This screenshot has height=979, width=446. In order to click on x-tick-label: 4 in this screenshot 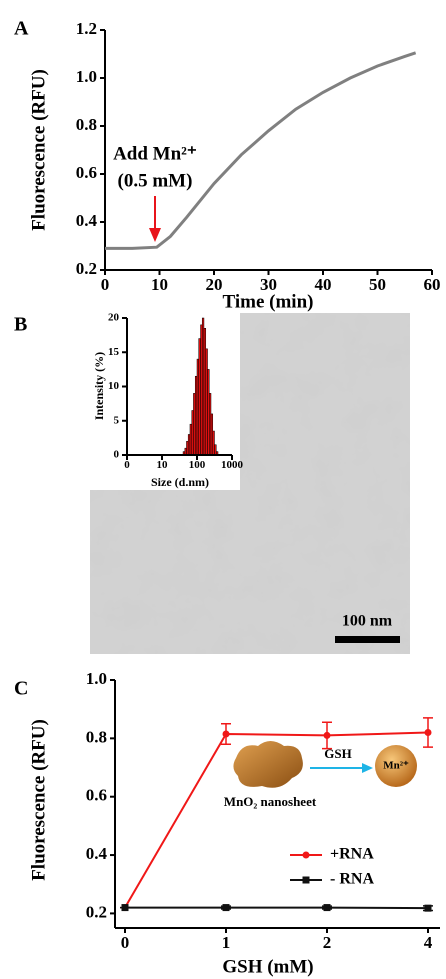, I will do `click(428, 942)`.